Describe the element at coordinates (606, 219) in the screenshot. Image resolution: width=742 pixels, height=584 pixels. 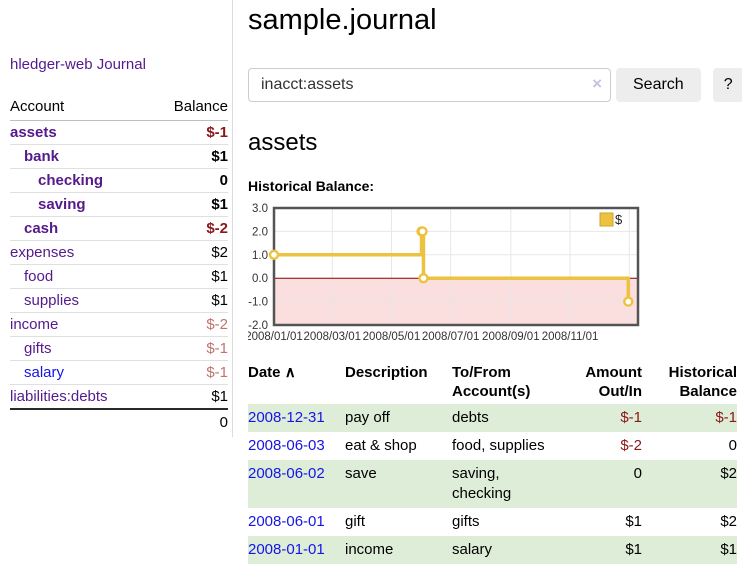
I see `legend-swatch` at that location.